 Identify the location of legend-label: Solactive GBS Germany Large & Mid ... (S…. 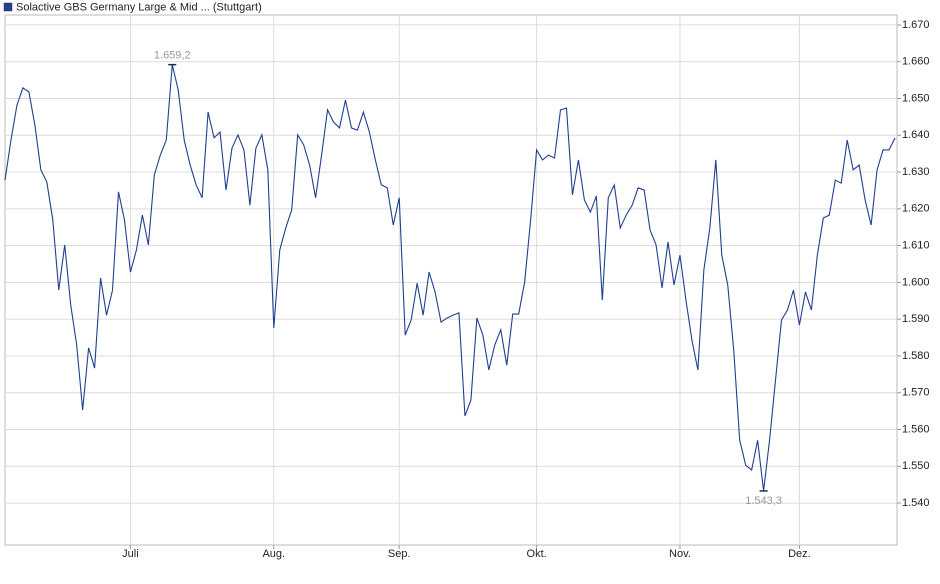
(139, 7).